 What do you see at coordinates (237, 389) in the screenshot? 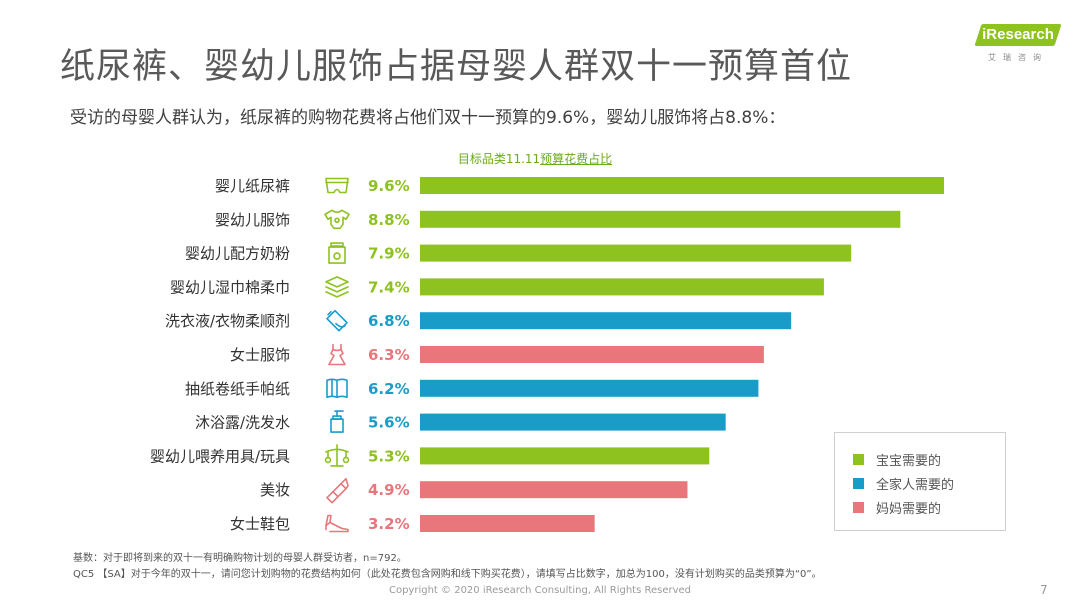
I see `category-label: 抽纸卷纸手帕纸` at bounding box center [237, 389].